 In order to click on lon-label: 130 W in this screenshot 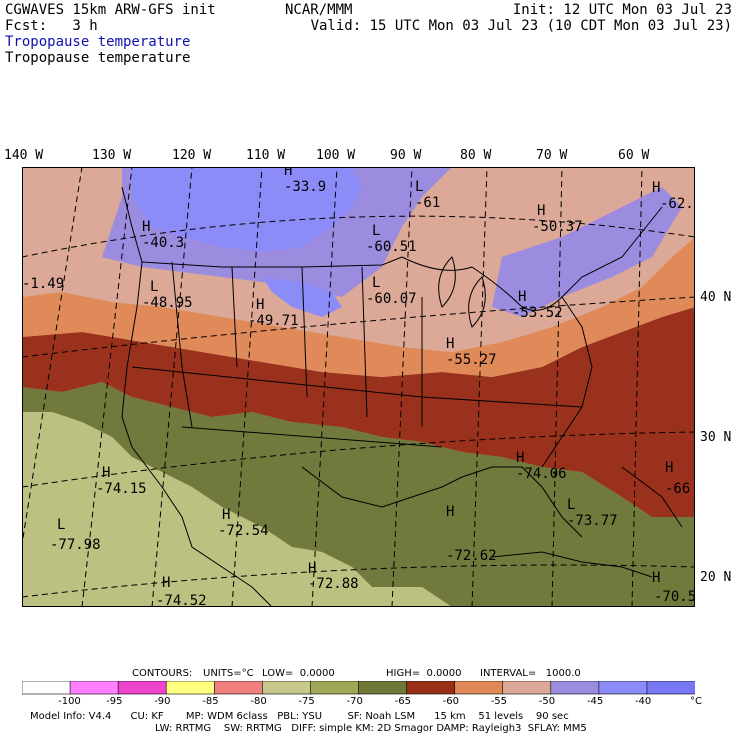, I will do `click(112, 155)`.